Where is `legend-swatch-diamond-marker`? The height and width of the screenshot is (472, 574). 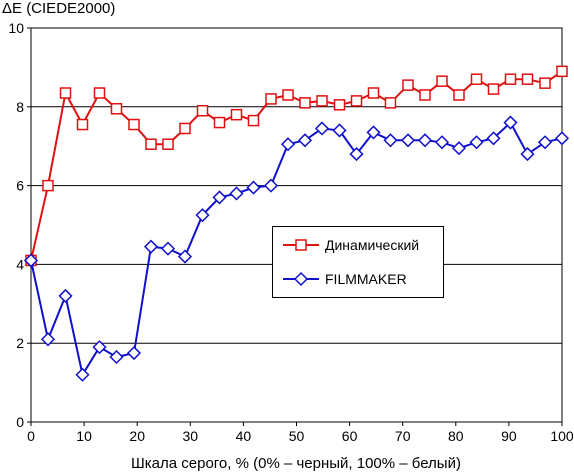
legend-swatch-diamond-marker is located at coordinates (301, 279).